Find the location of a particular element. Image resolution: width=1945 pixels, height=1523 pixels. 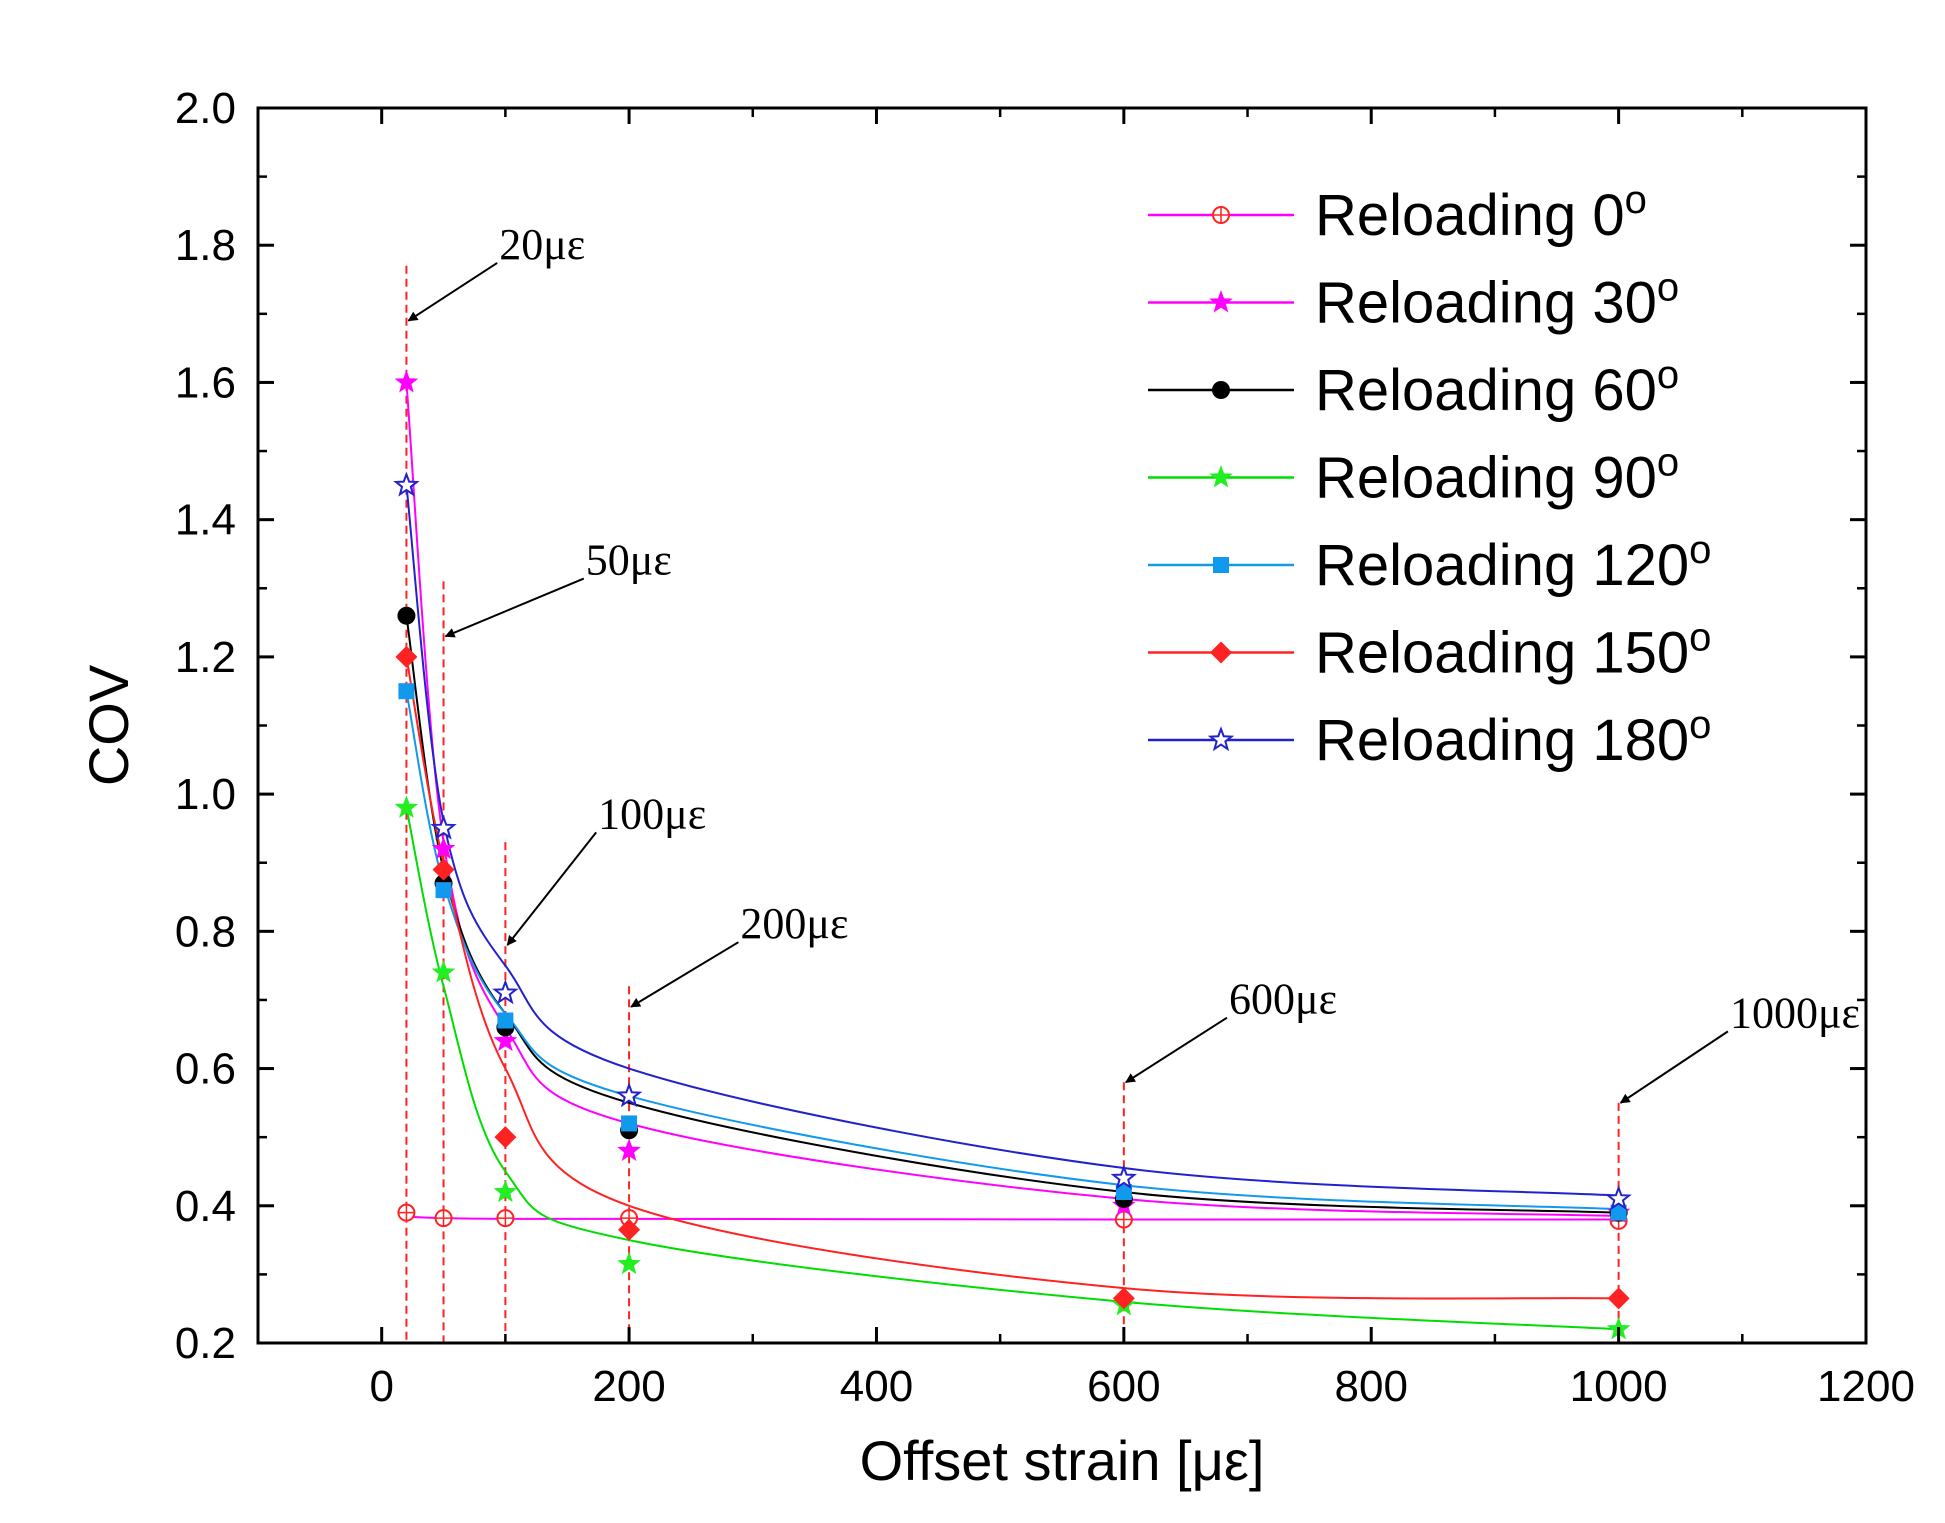

y-tick-label: 0.8 is located at coordinates (205, 931).